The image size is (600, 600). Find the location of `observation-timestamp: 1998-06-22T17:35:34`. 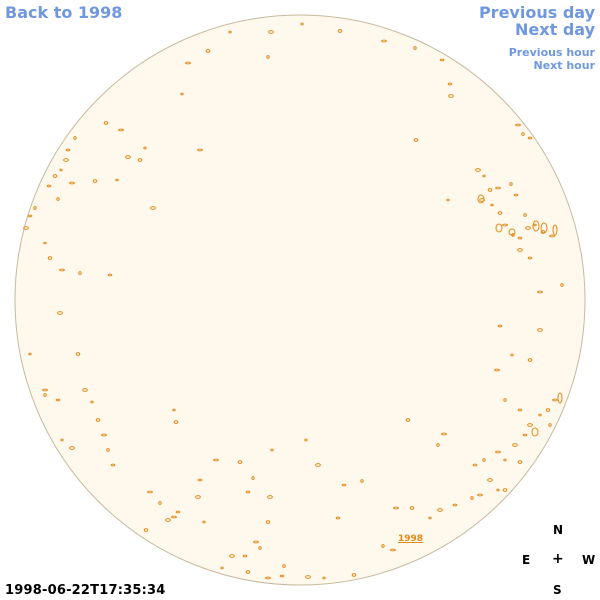

observation-timestamp: 1998-06-22T17:35:34 is located at coordinates (85, 590).